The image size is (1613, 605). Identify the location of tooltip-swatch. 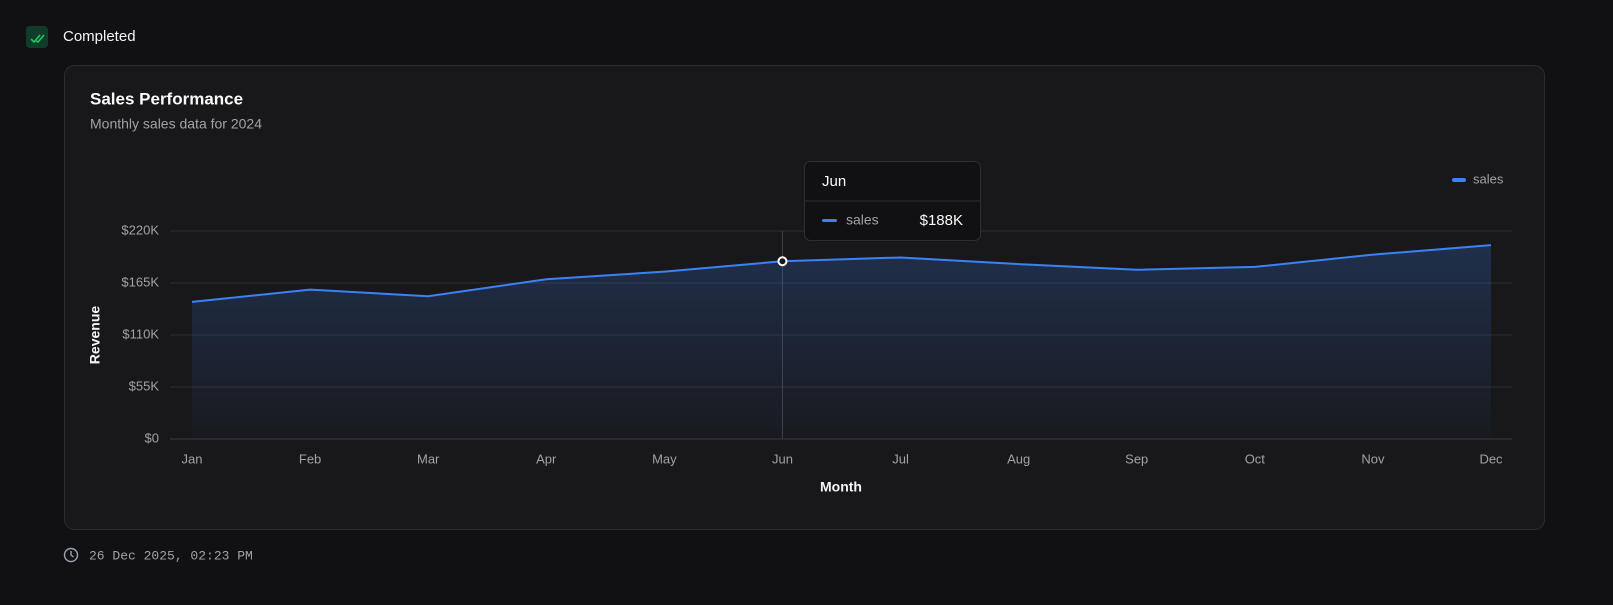
(829, 220).